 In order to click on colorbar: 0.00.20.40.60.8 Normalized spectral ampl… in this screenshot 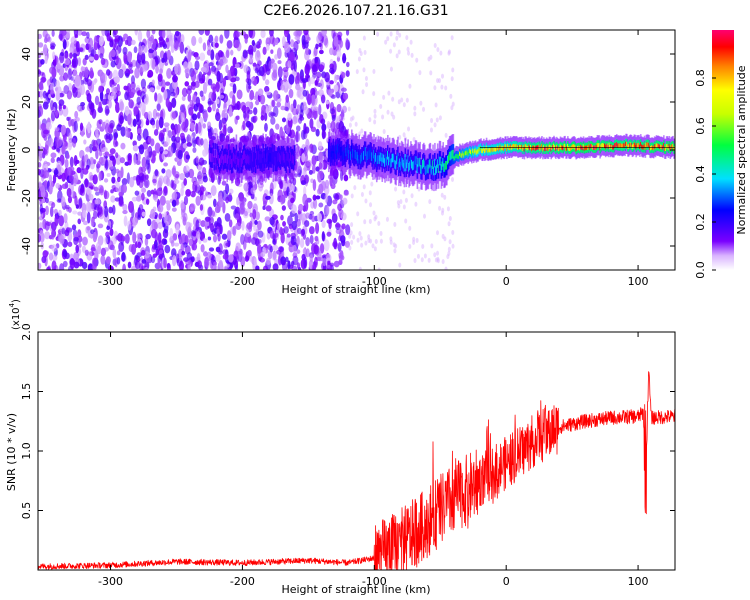, I will do `click(721, 154)`.